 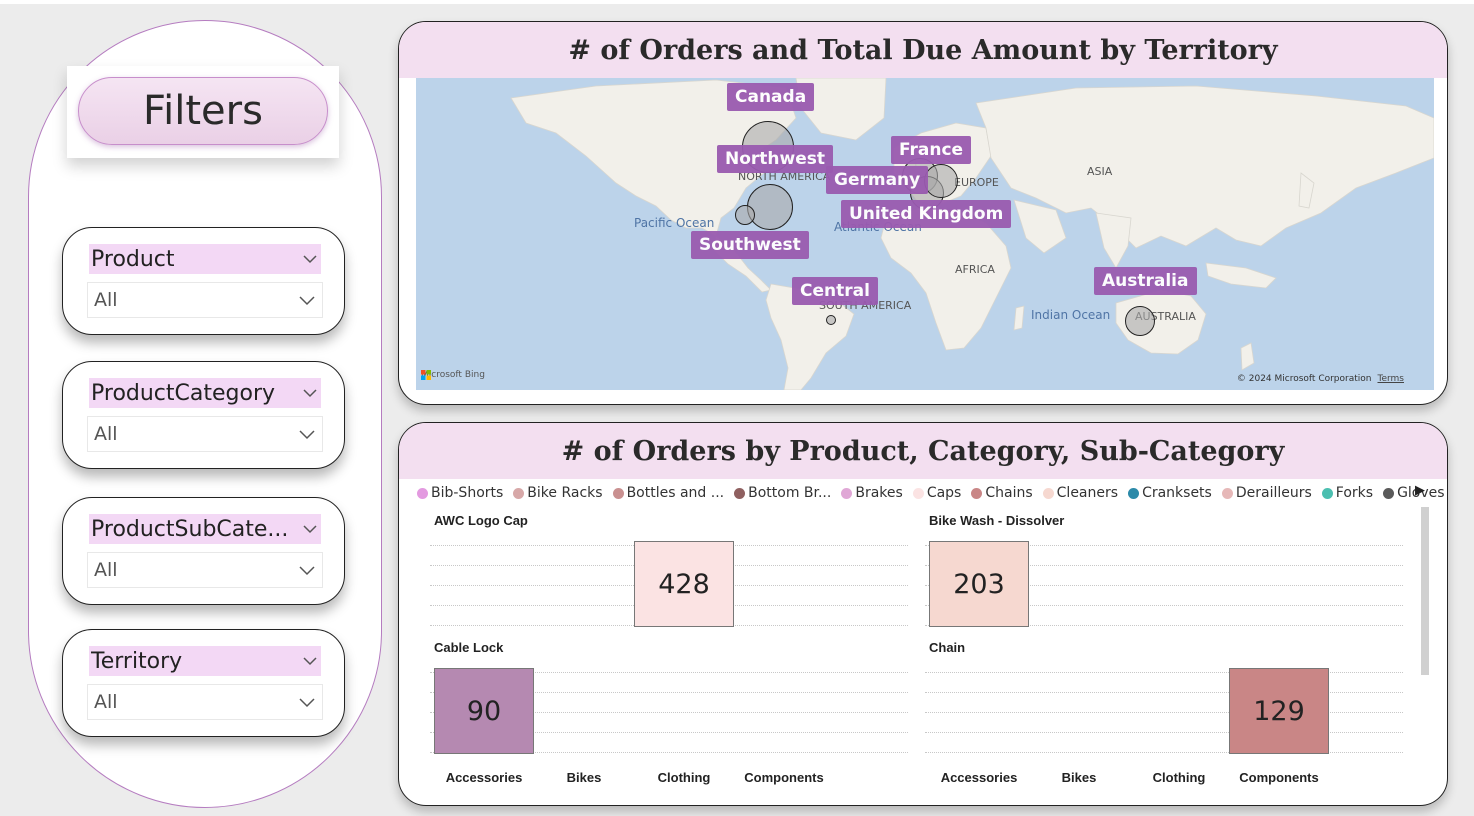 I want to click on filters-title: Filters, so click(x=203, y=111).